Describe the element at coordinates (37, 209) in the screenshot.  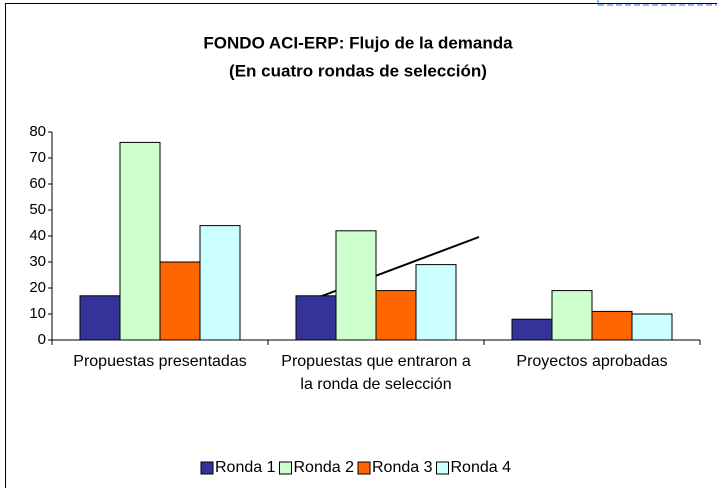
I see `y-tick-label: 50` at that location.